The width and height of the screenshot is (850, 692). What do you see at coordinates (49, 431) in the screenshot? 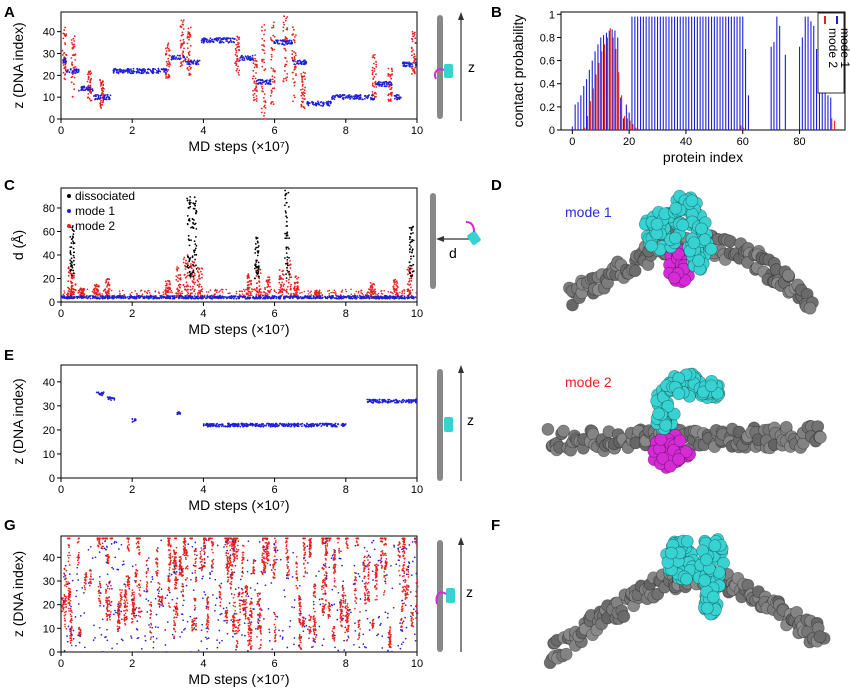
I see `y-tick-label: 20` at bounding box center [49, 431].